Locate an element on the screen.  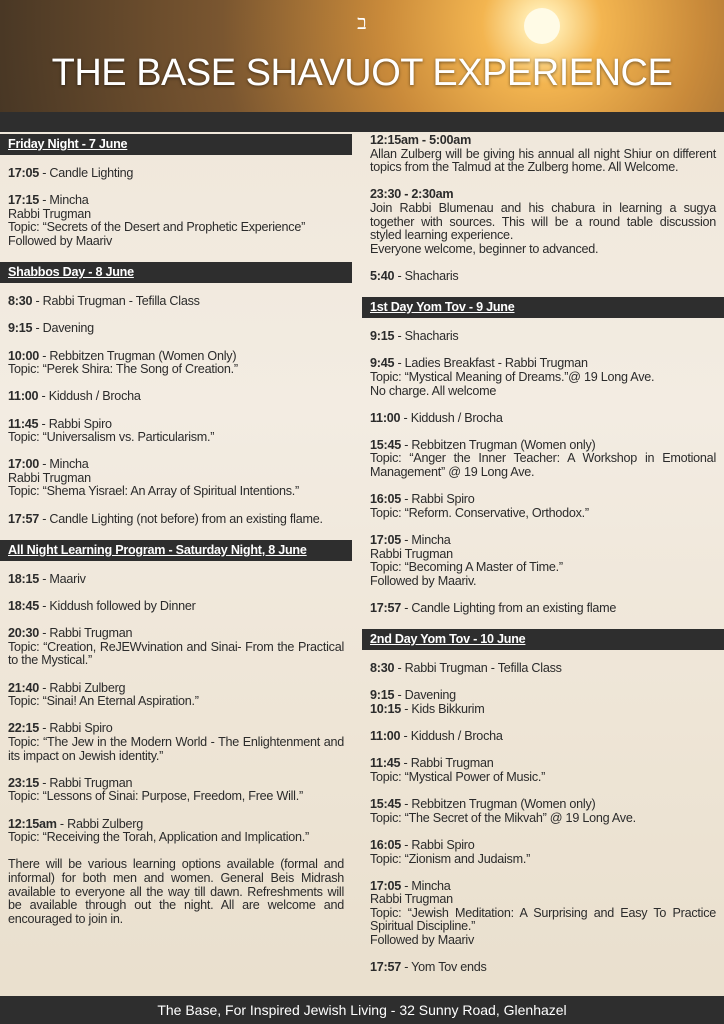
item-text: Topic: “Universalism vs. Particularism.” is located at coordinates (111, 437).